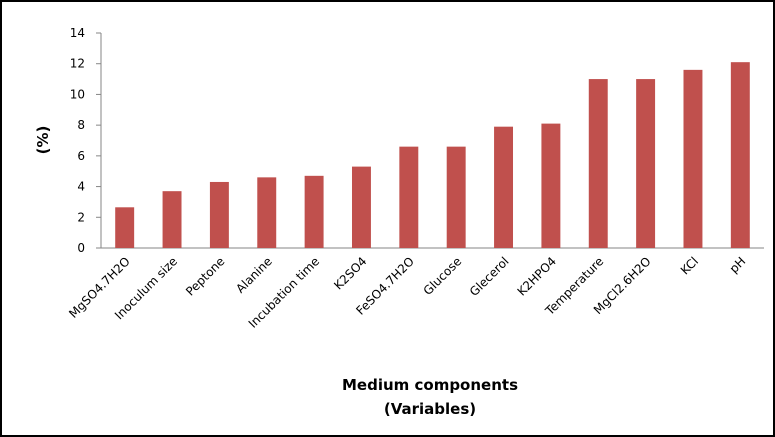  I want to click on x-axis-title: (Variables), so click(430, 409).